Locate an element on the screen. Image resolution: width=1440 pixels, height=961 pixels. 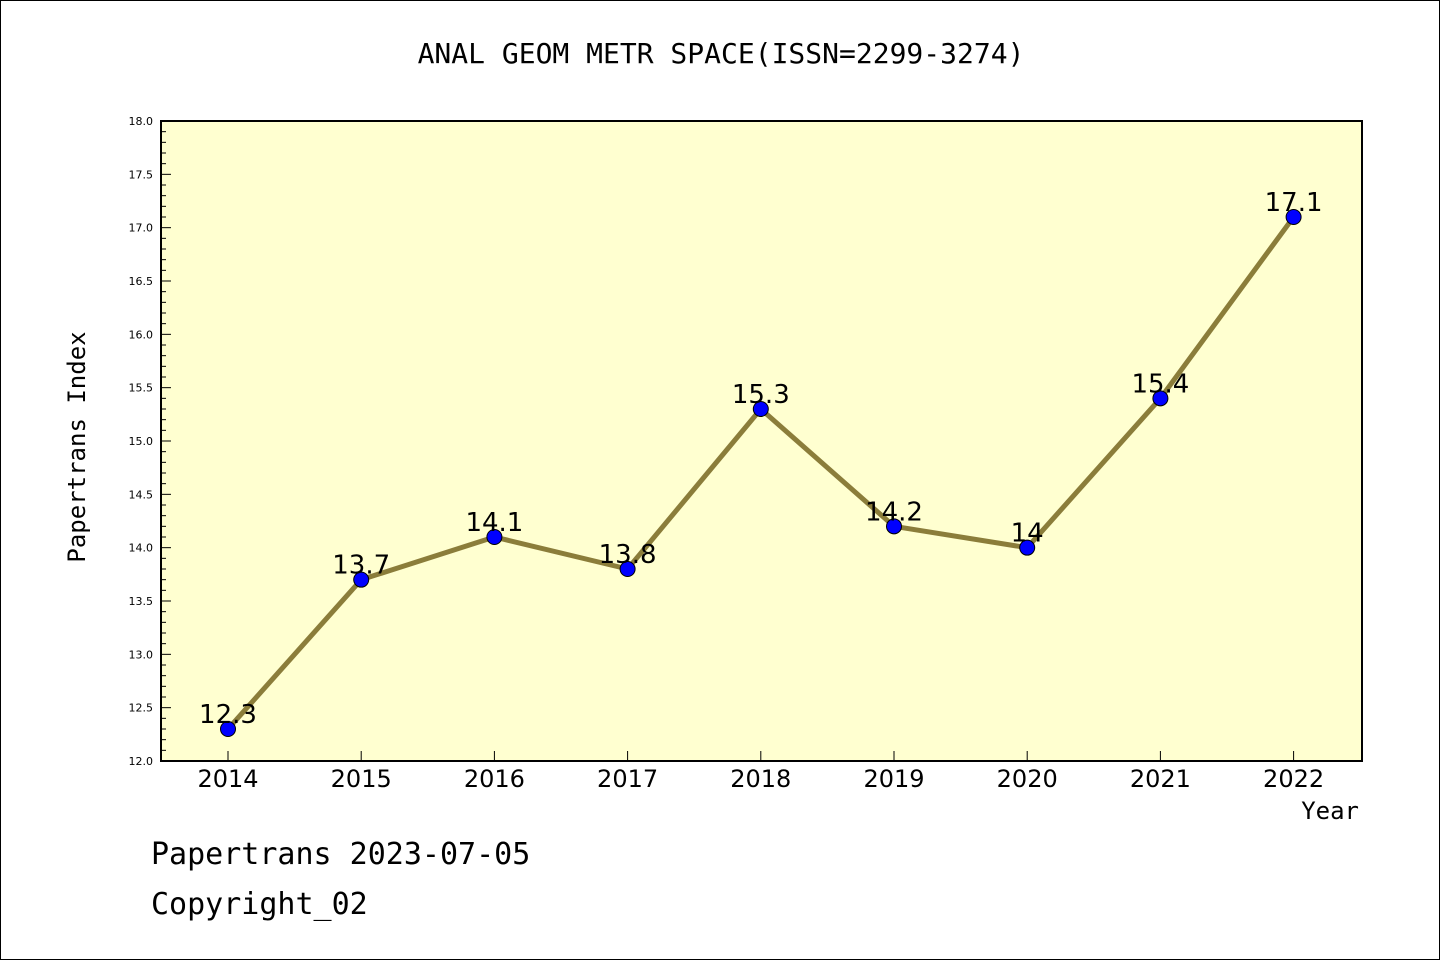
y-tick-label: 16.0 is located at coordinates (141, 334).